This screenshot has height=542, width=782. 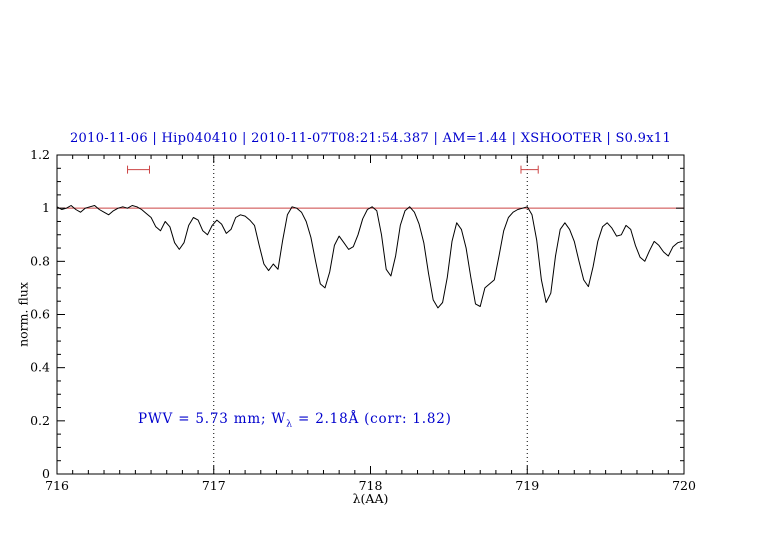 What do you see at coordinates (46, 207) in the screenshot?
I see `y-tick-label: 1` at bounding box center [46, 207].